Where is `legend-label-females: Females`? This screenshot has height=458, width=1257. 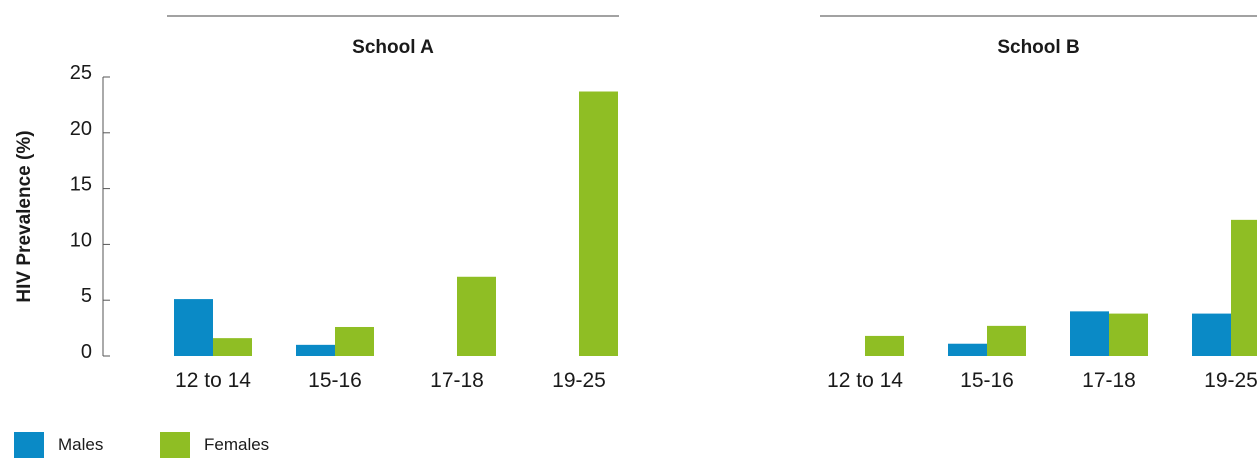 legend-label-females: Females is located at coordinates (237, 444).